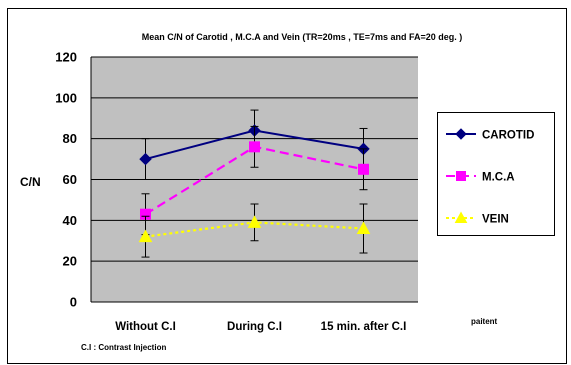 Image resolution: width=571 pixels, height=365 pixels. What do you see at coordinates (364, 327) in the screenshot?
I see `x-tick-label: 15 min. after C.I` at bounding box center [364, 327].